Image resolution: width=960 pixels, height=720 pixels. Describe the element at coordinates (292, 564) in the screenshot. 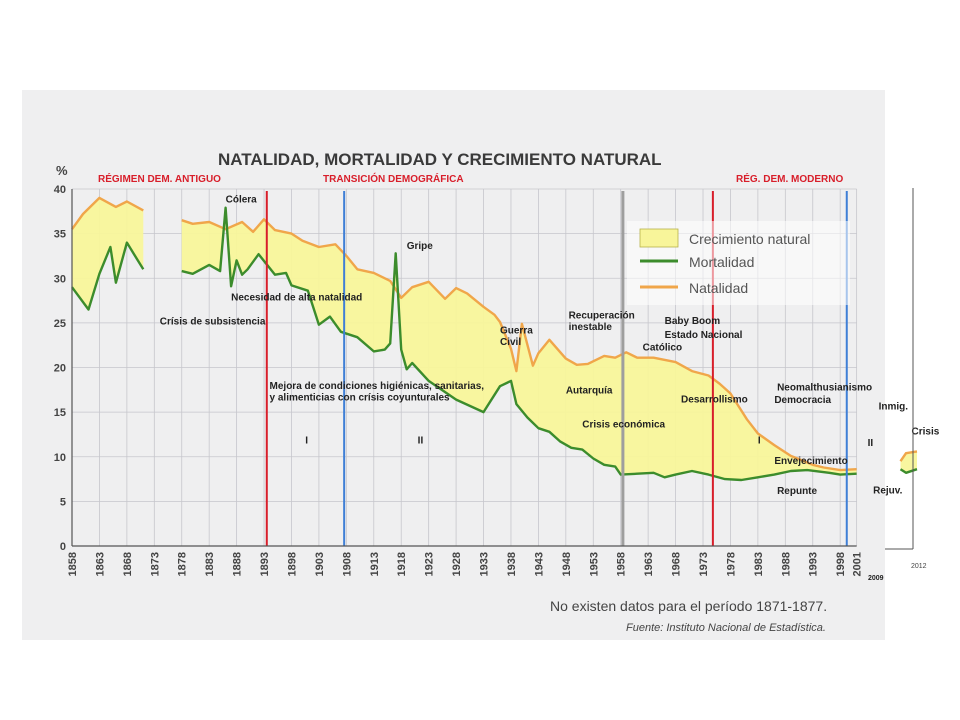

I see `x-tick-label: 1898` at that location.